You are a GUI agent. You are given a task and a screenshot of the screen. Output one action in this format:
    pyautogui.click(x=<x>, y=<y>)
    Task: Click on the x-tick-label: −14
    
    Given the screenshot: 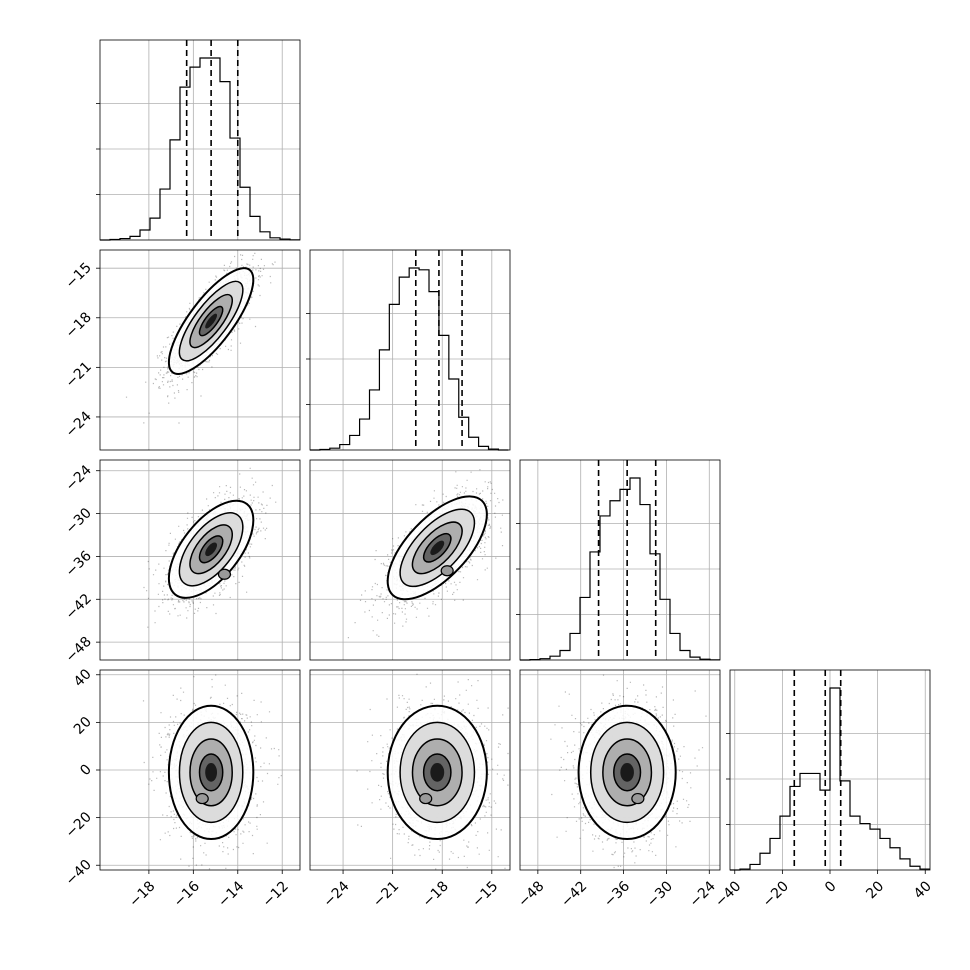 What is the action you would take?
    pyautogui.click(x=231, y=894)
    